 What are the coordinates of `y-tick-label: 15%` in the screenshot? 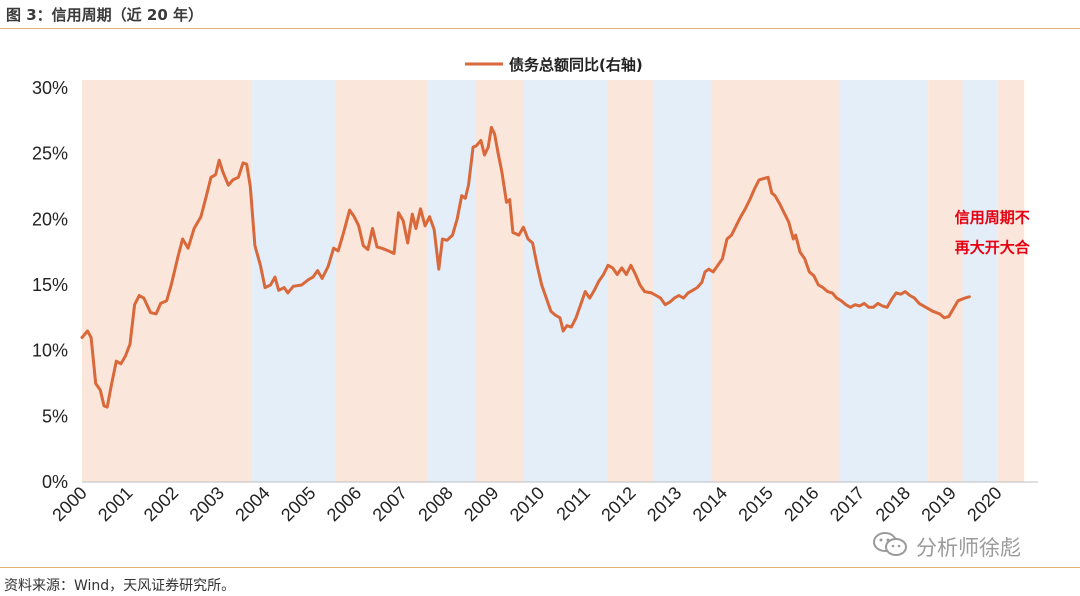 It's located at (50, 285).